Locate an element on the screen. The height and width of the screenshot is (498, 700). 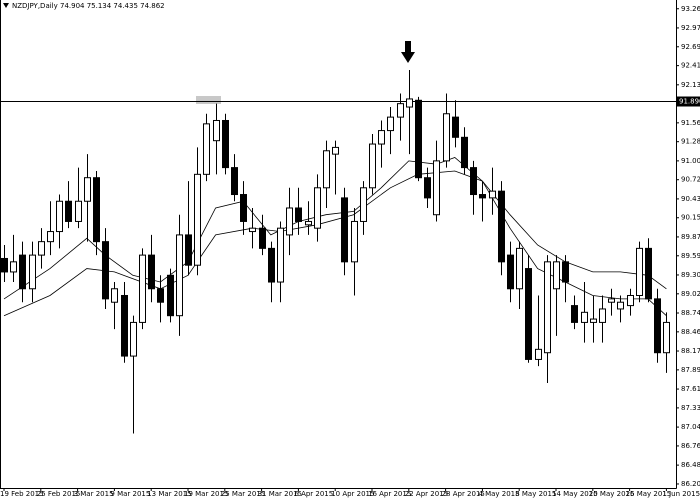
arrow-head is located at coordinates (408, 57).